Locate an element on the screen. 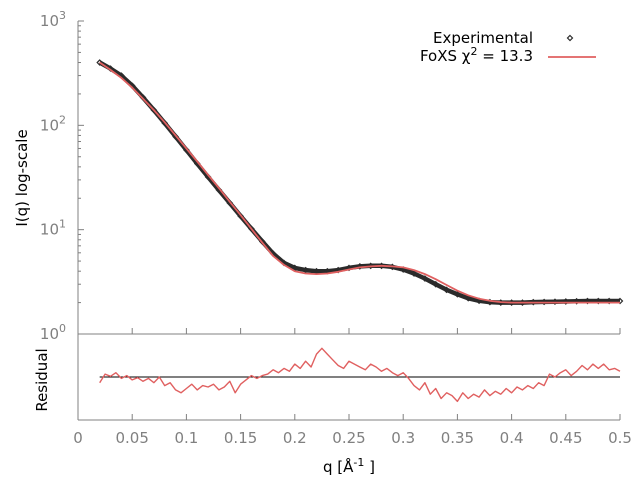 Image resolution: width=640 pixels, height=480 pixels. x-tick-label: 0.25 is located at coordinates (348, 438).